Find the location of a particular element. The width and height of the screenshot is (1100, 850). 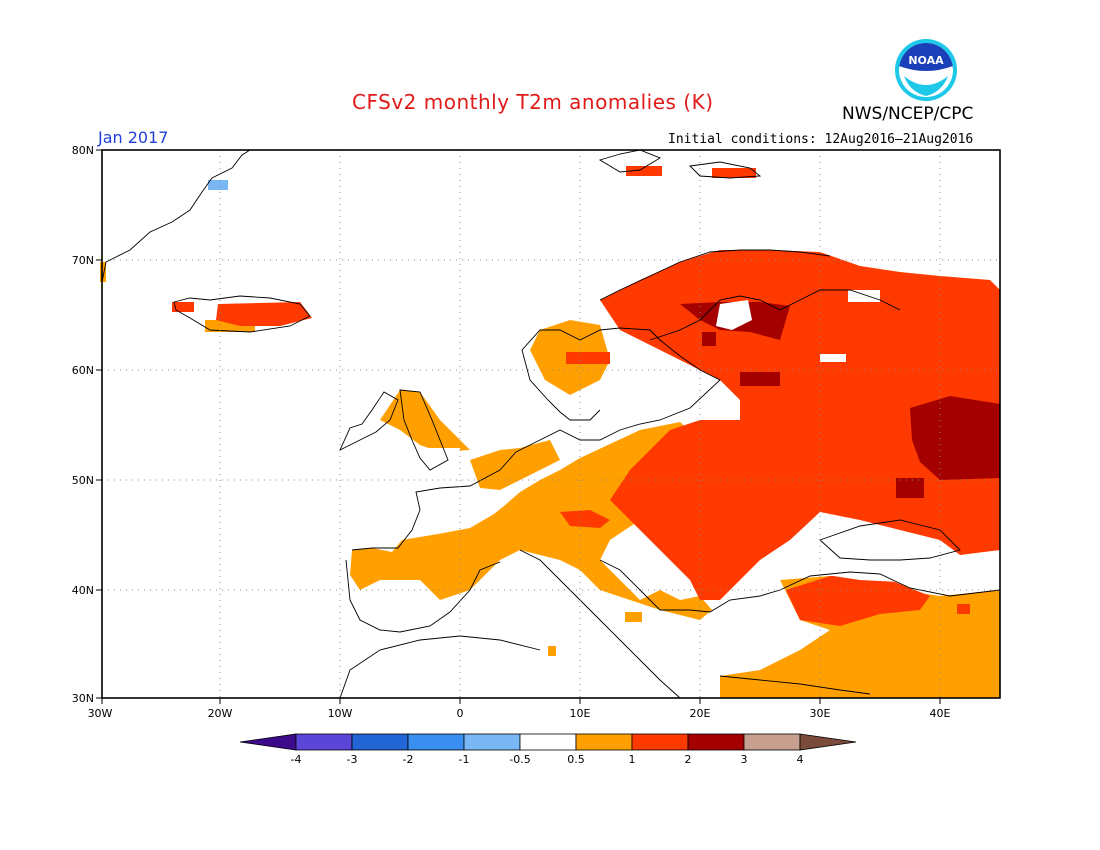

lon-label: 10E is located at coordinates (580, 713).